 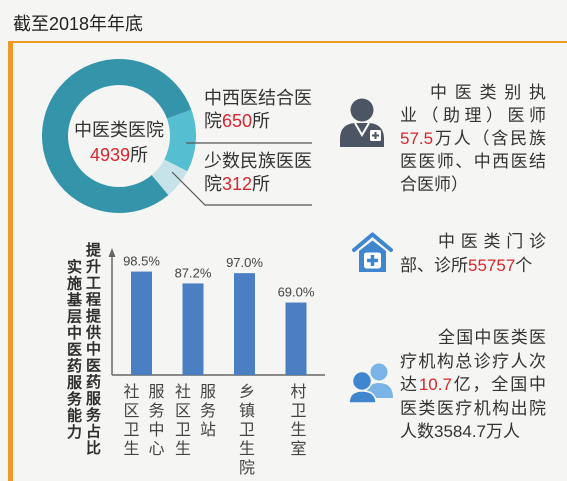 What do you see at coordinates (296, 421) in the screenshot?
I see `bar-category-label-4: 村卫生室` at bounding box center [296, 421].